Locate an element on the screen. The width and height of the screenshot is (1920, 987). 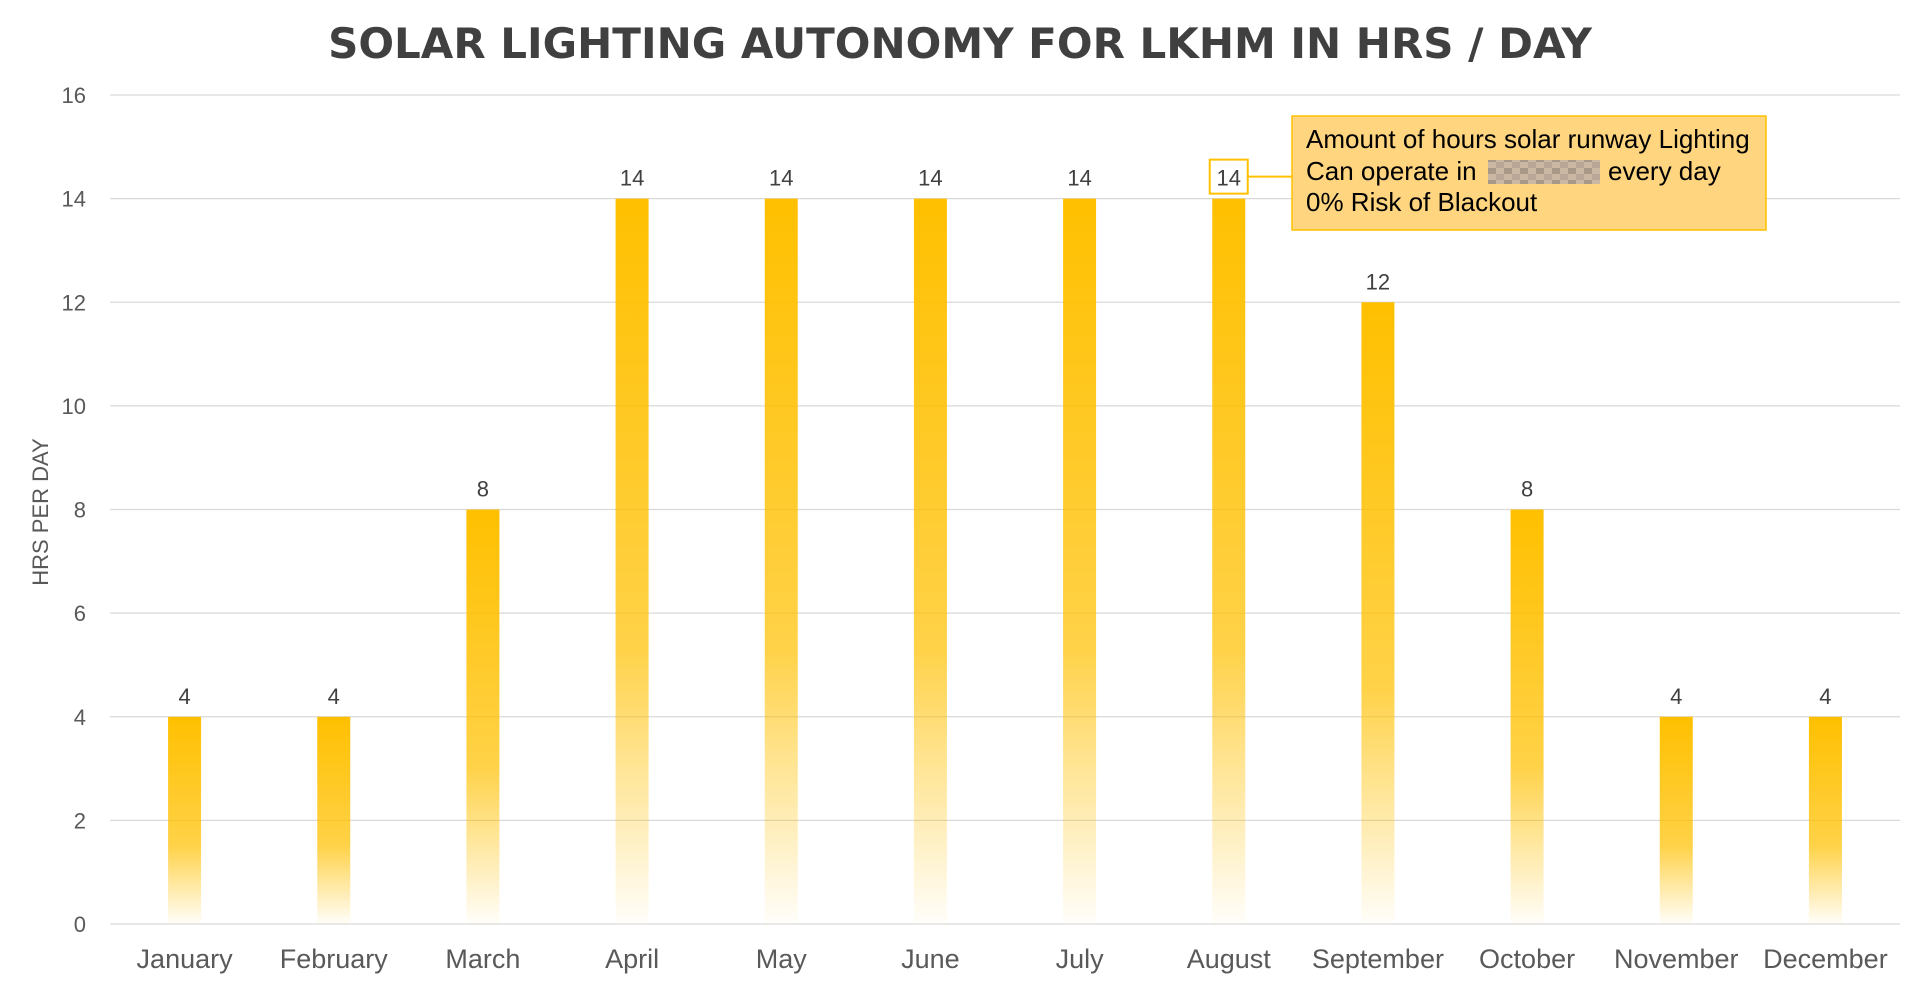
data-label-november: 4 is located at coordinates (1676, 696).